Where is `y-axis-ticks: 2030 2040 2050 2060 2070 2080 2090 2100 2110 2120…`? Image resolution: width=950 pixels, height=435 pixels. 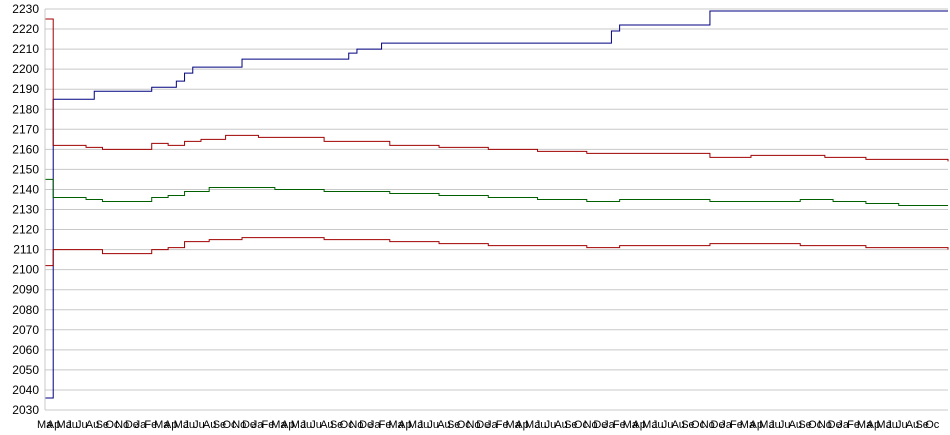 y-axis-ticks: 2030 2040 2050 2060 2070 2080 2090 2100 2110 2120… is located at coordinates (25, 209).